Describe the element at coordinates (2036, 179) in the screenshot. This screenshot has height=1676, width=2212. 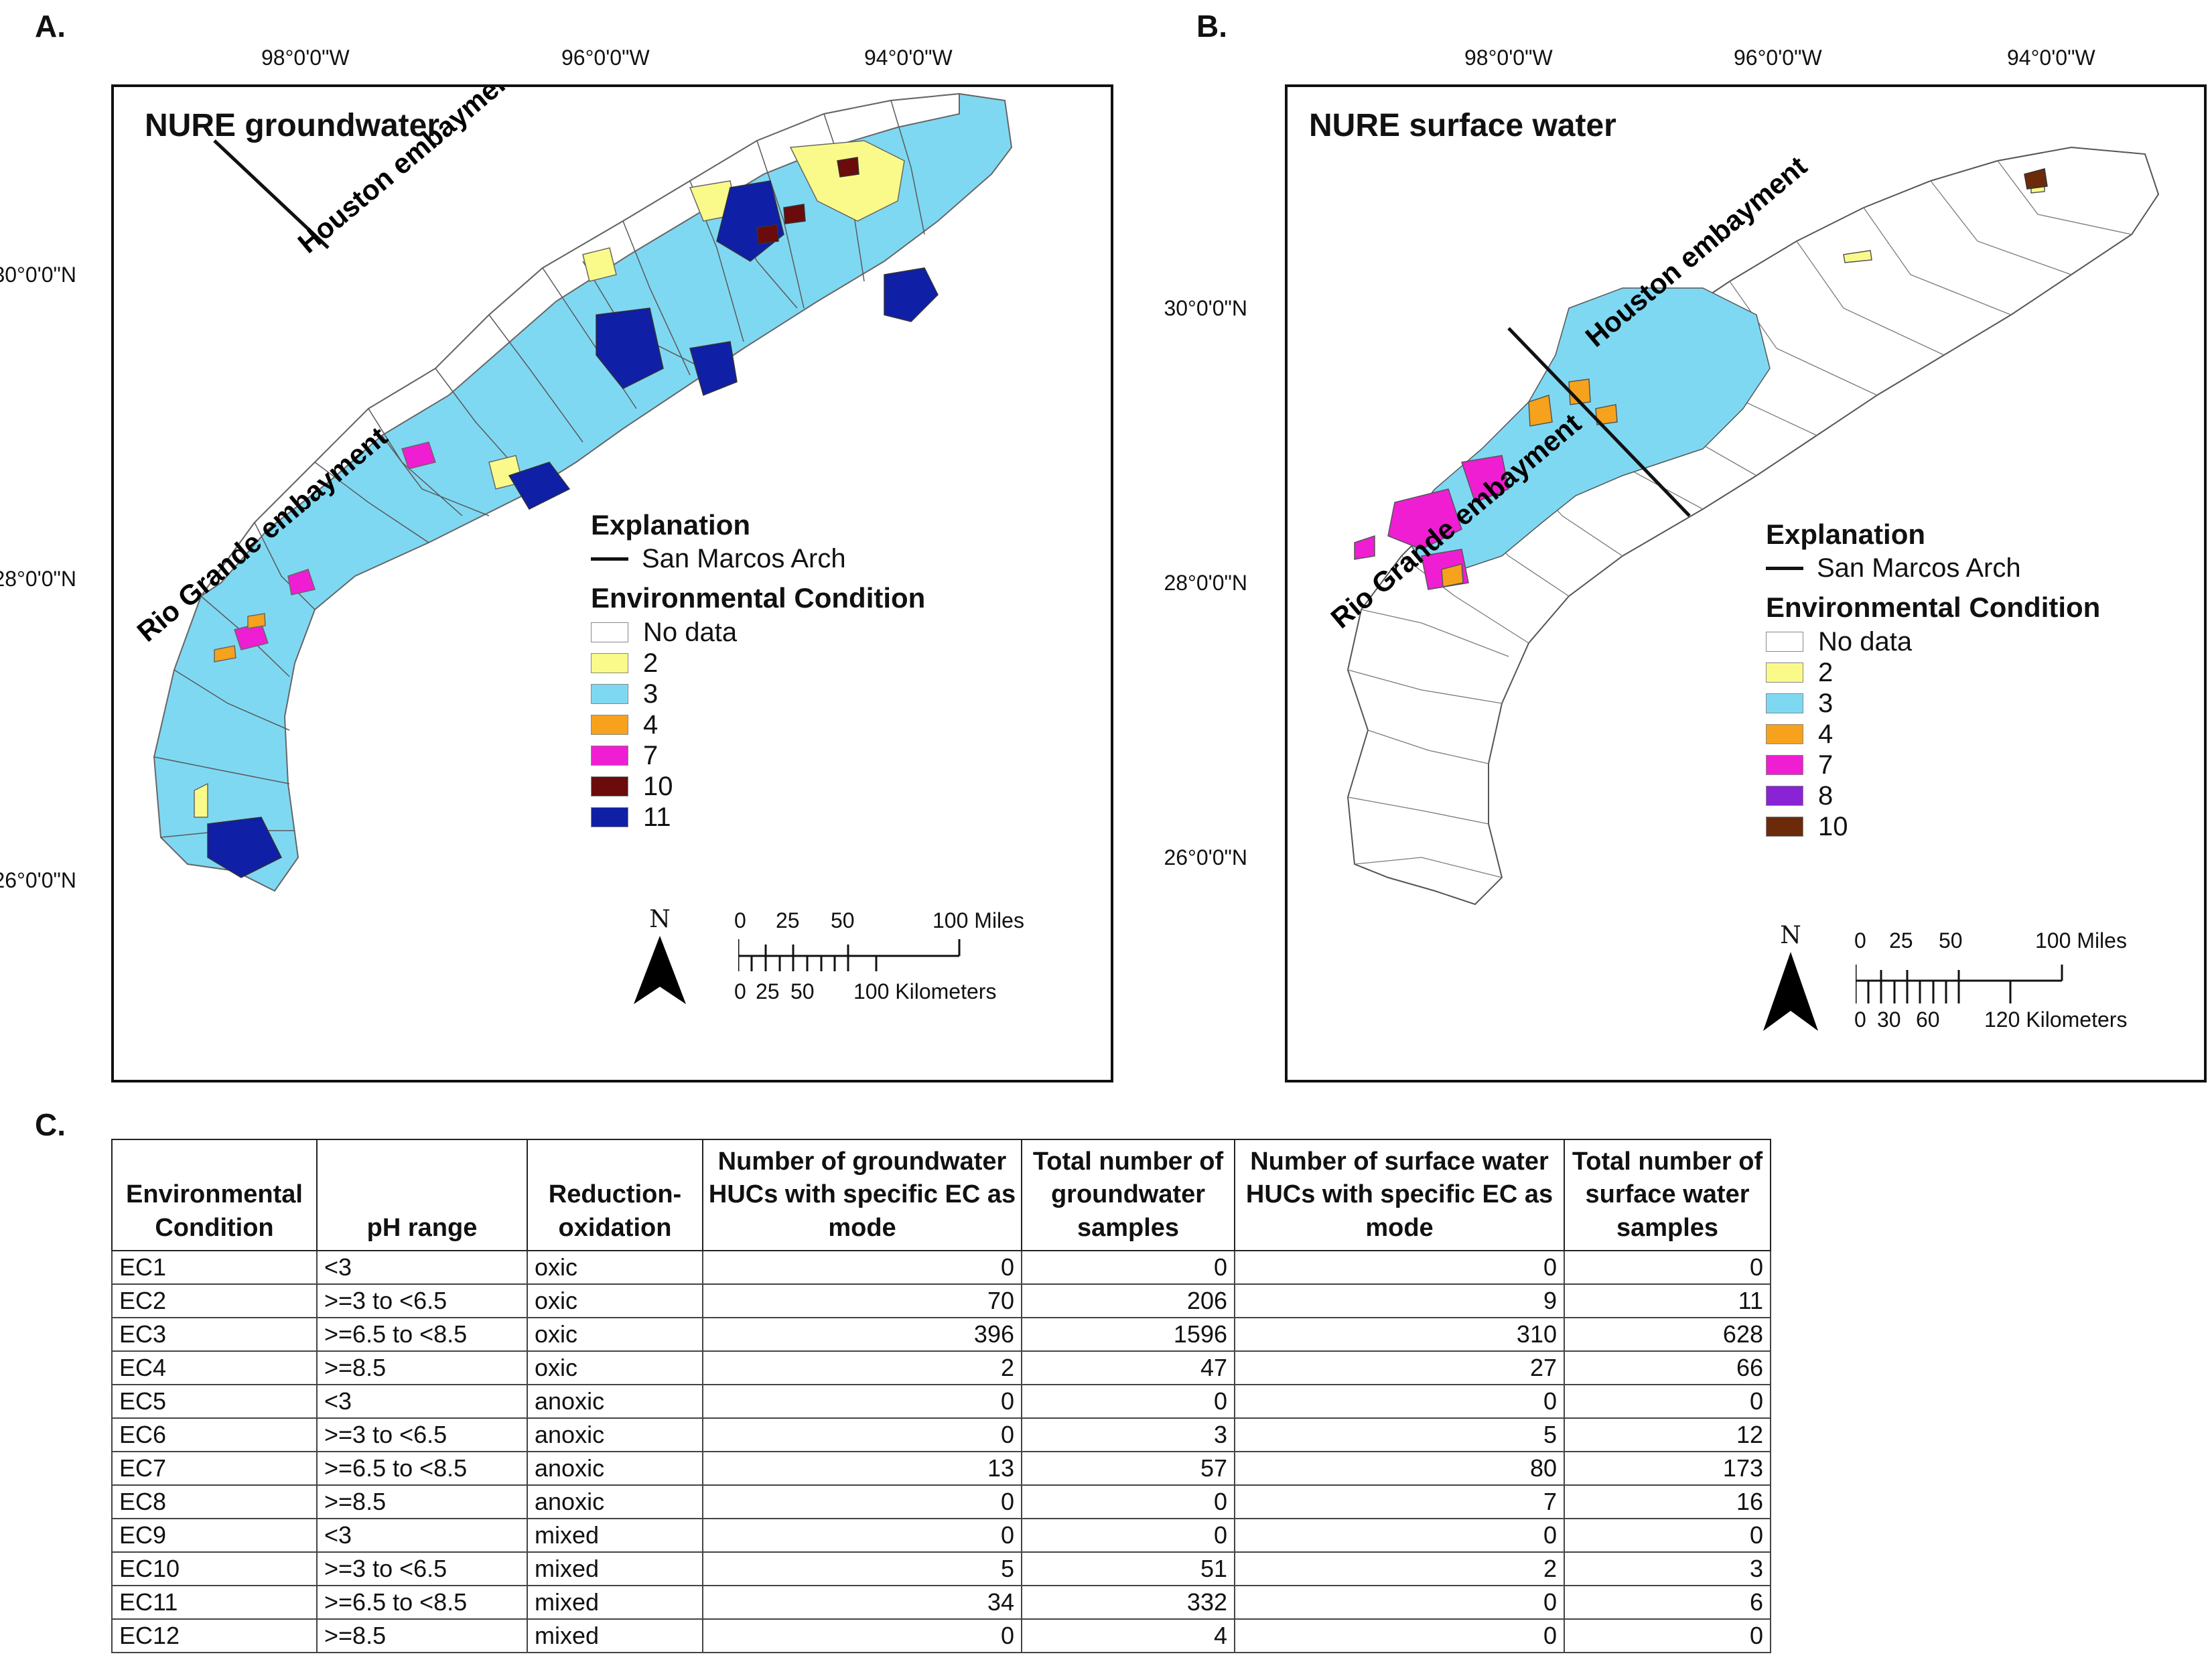
I see `panel-b-ec10-patch` at that location.